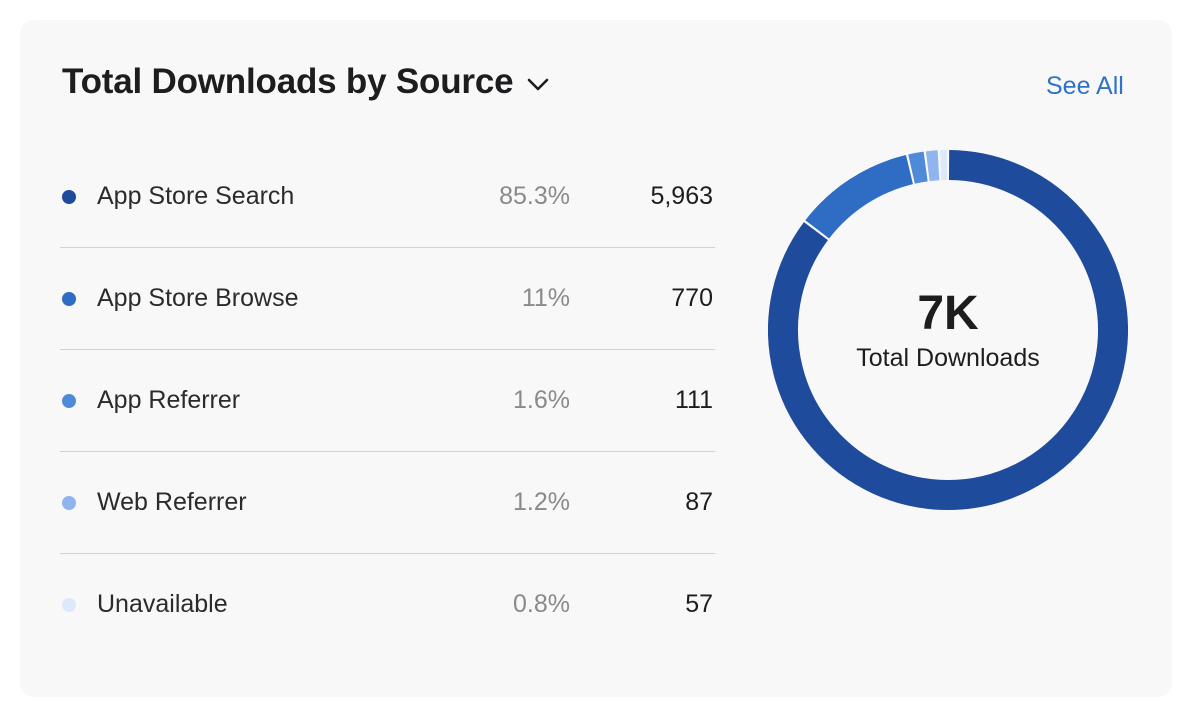  I want to click on source-label: App Store Search, so click(196, 196).